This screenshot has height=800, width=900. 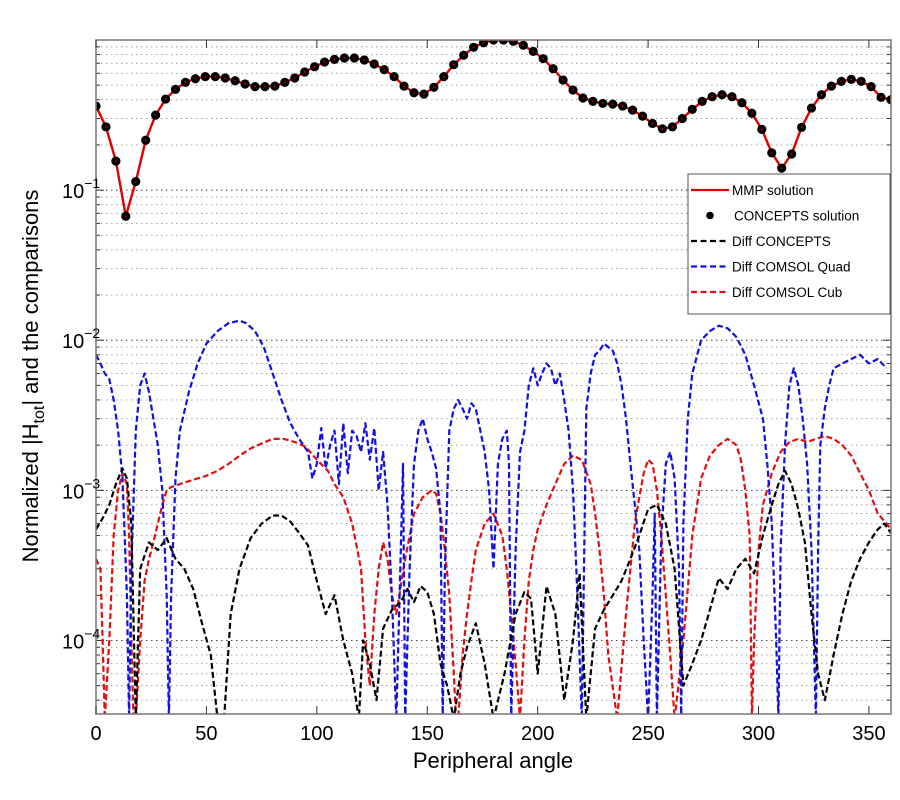 What do you see at coordinates (81, 414) in the screenshot?
I see `y-axis: 10⁻¹ 10⁻² 10⁻³ 10⁻⁴` at bounding box center [81, 414].